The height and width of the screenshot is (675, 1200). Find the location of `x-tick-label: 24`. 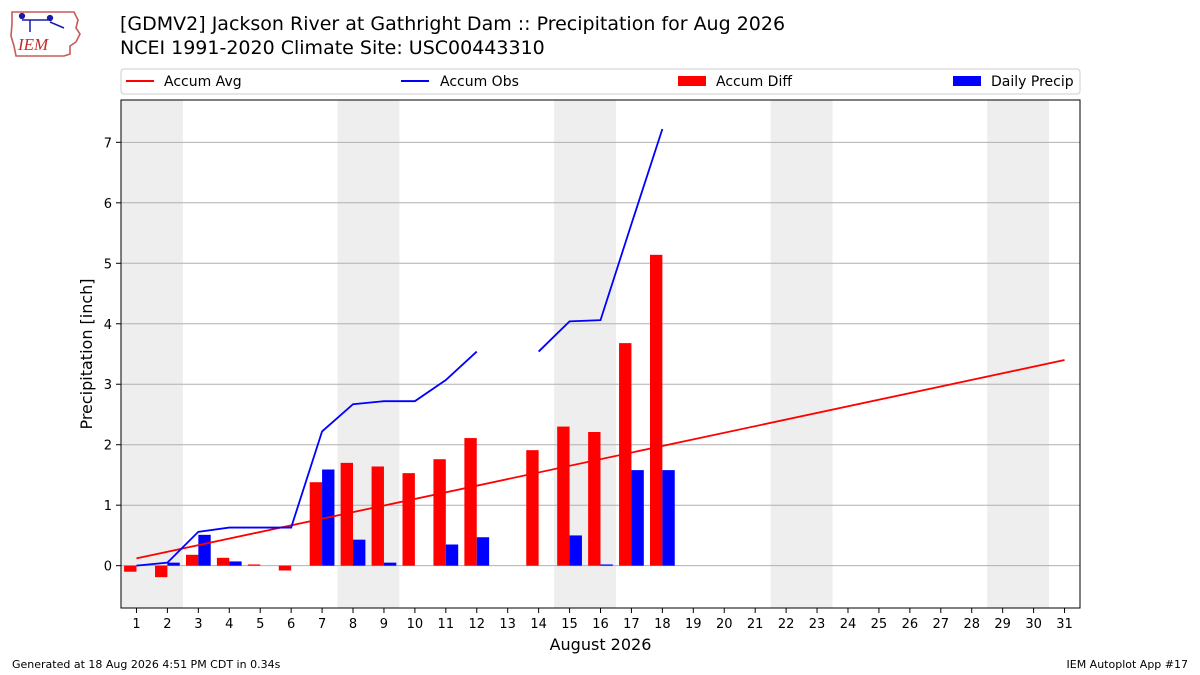

x-tick-label: 24 is located at coordinates (848, 624).